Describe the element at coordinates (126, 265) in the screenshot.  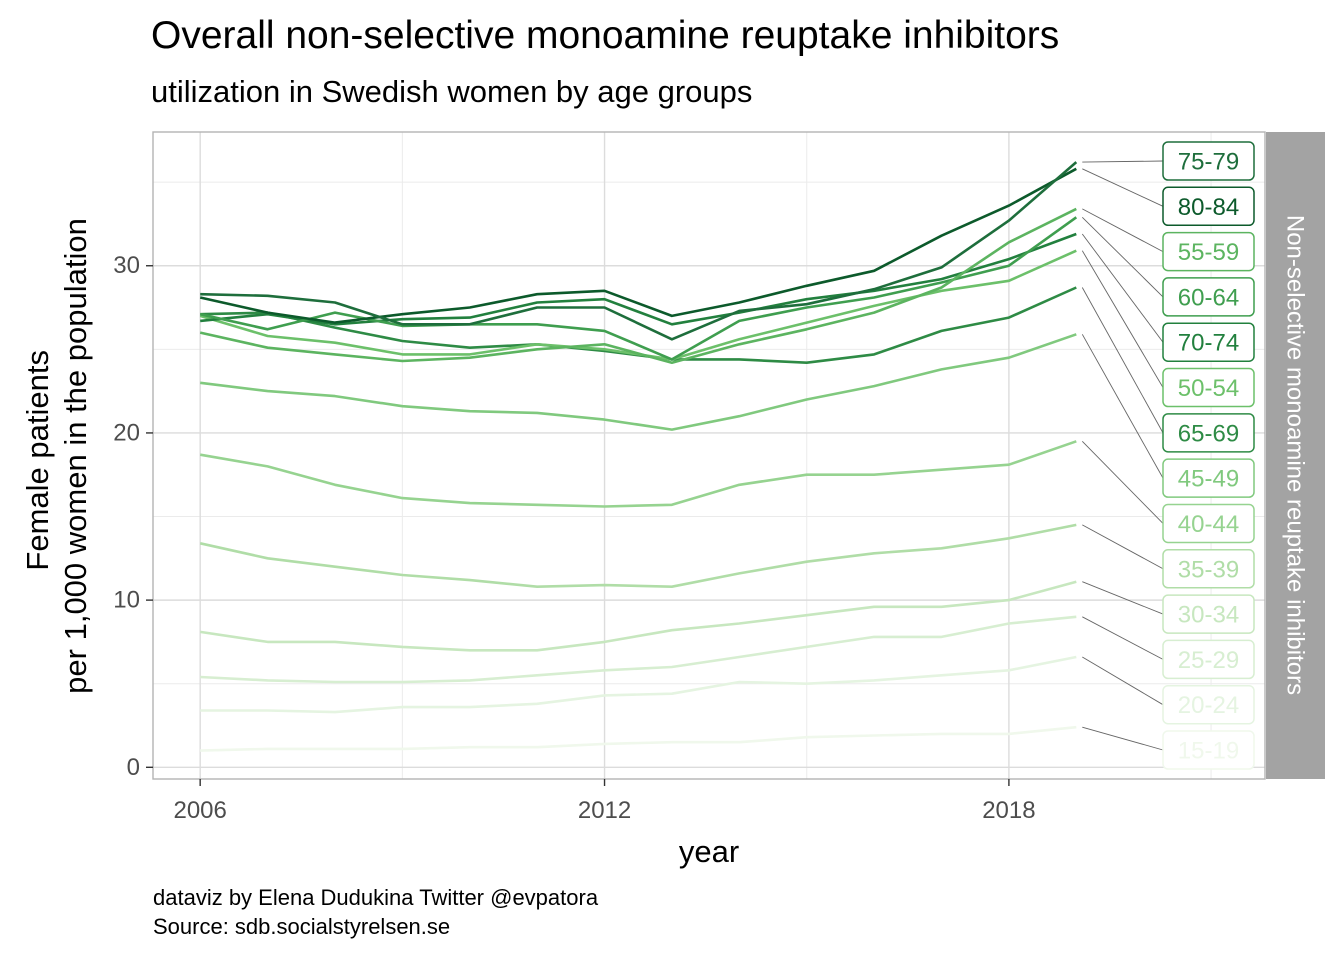
I see `y-tick-label: 30` at that location.